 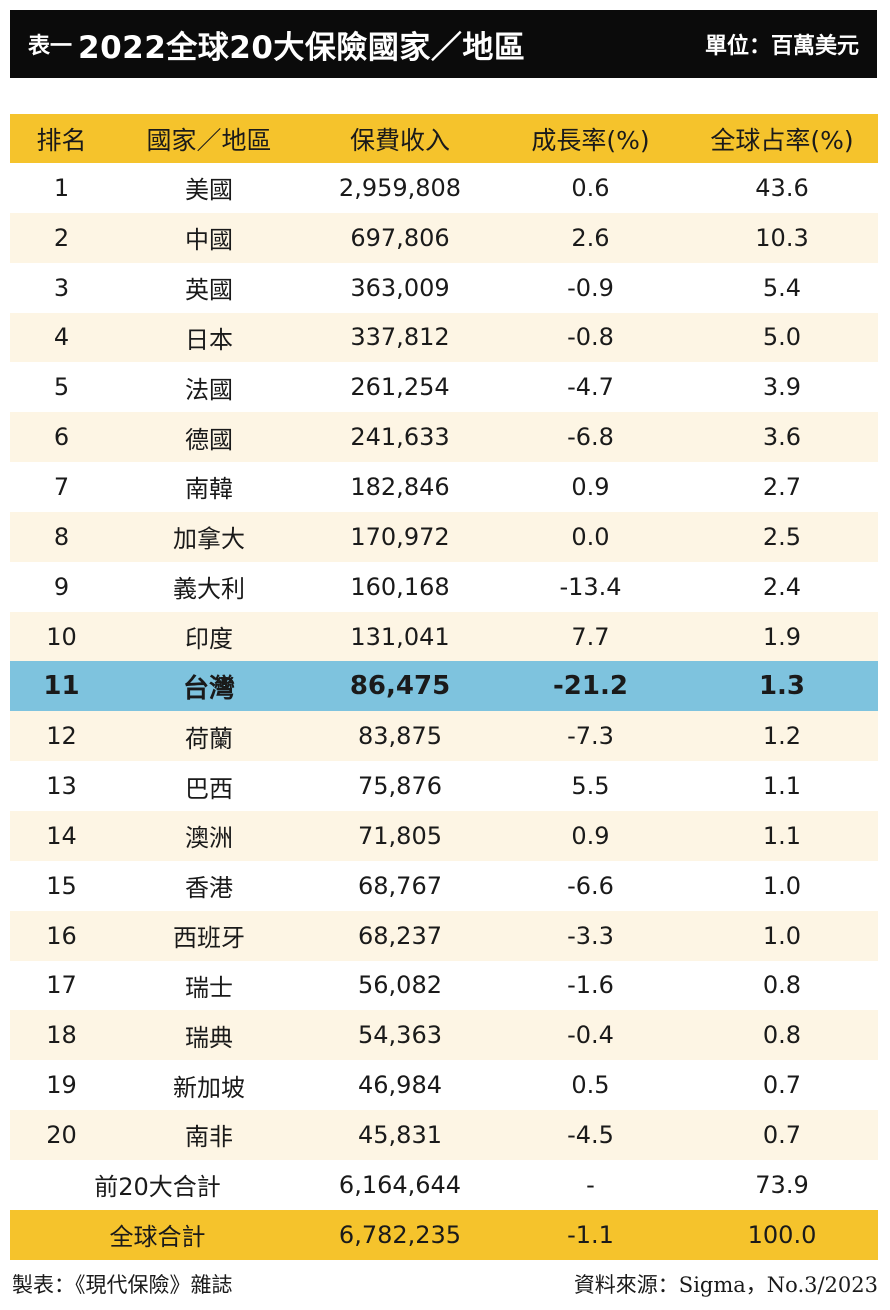 I want to click on premium-cell: 131,041, so click(x=400, y=636).